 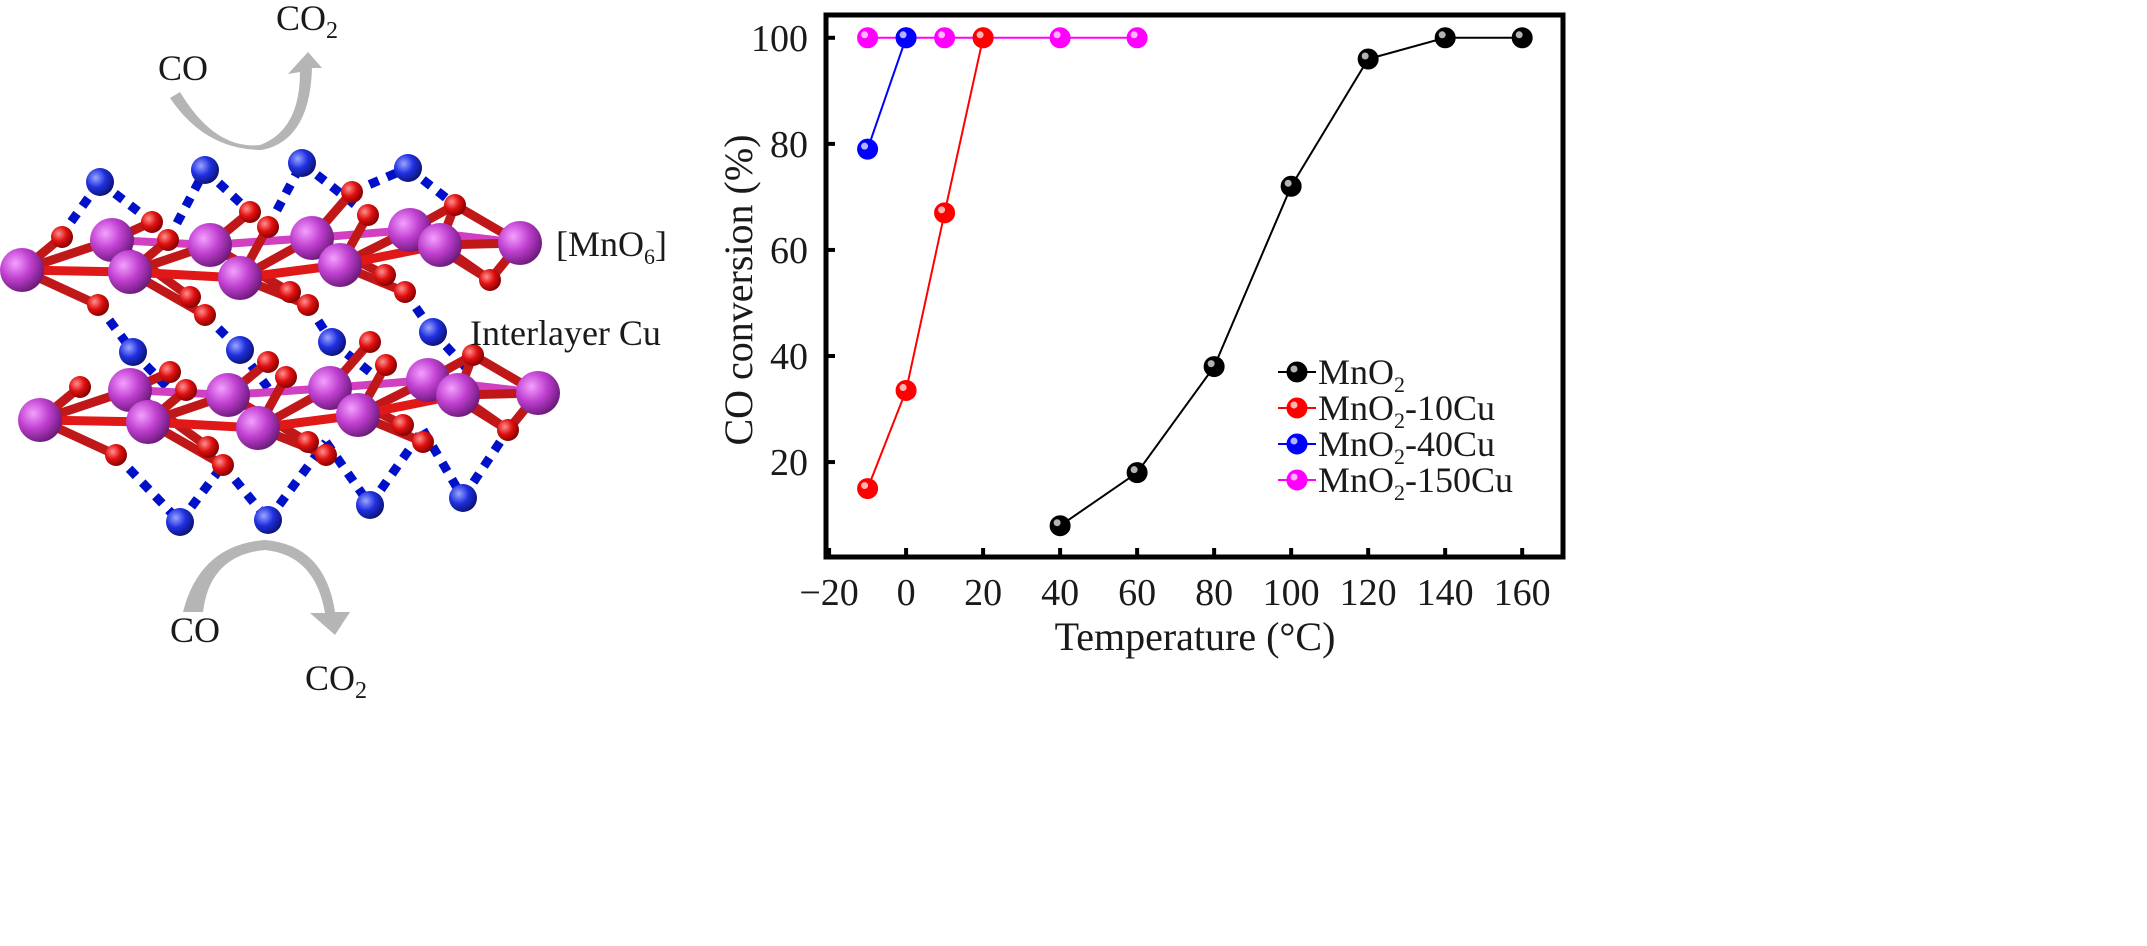 What do you see at coordinates (1406, 410) in the screenshot?
I see `legend-label: MnO2-10Cu` at bounding box center [1406, 410].